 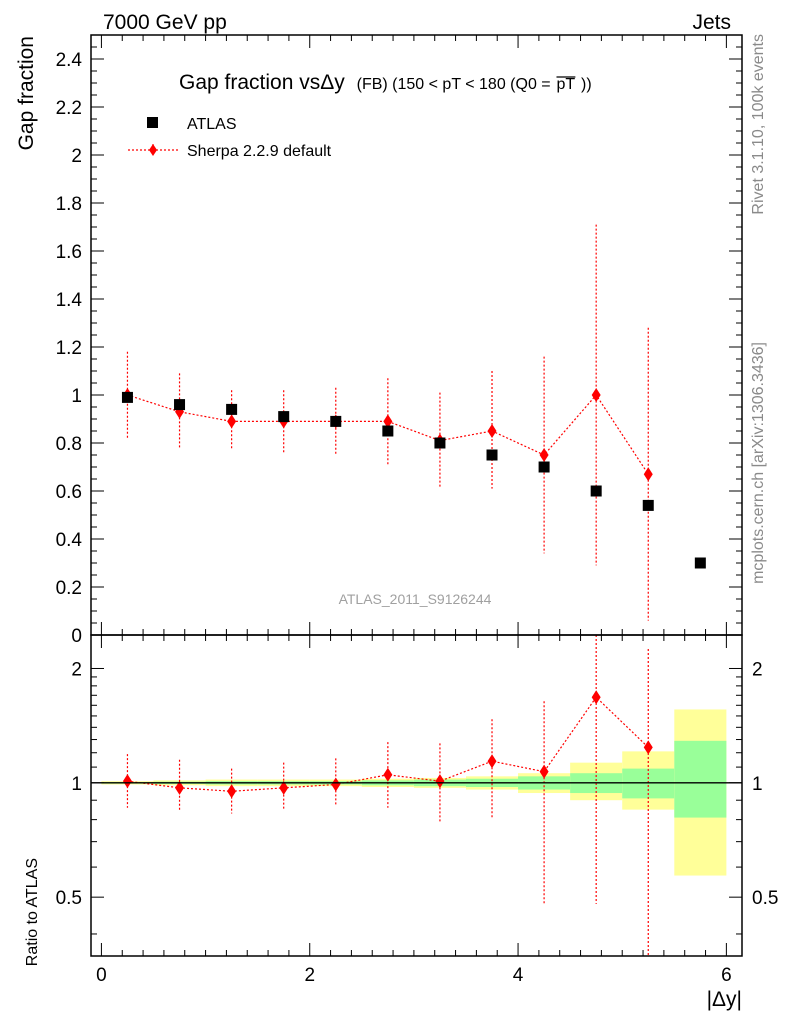 What do you see at coordinates (69, 108) in the screenshot?
I see `y-tick-label: 2.2` at bounding box center [69, 108].